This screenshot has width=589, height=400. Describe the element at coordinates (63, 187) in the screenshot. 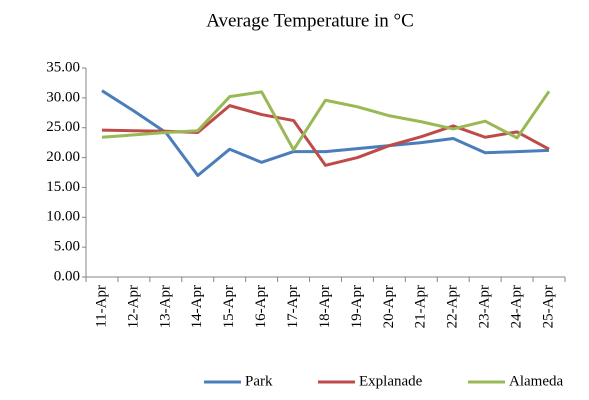

I see `y-tick-label: 15.00` at that location.